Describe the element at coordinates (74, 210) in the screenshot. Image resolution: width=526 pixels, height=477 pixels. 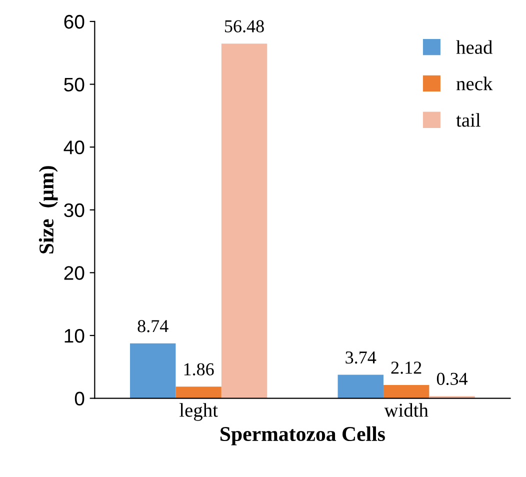
I see `y-tick-label: 30` at that location.